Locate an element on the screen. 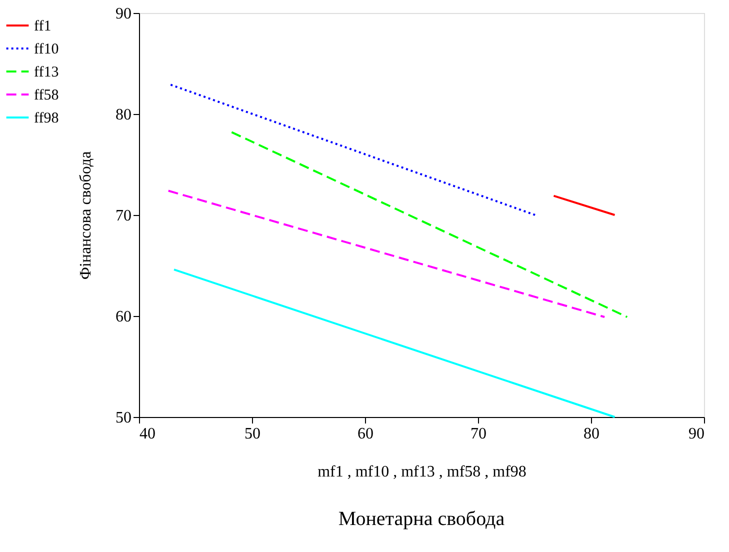 The height and width of the screenshot is (552, 729). y-tick-label: 60 is located at coordinates (124, 317).